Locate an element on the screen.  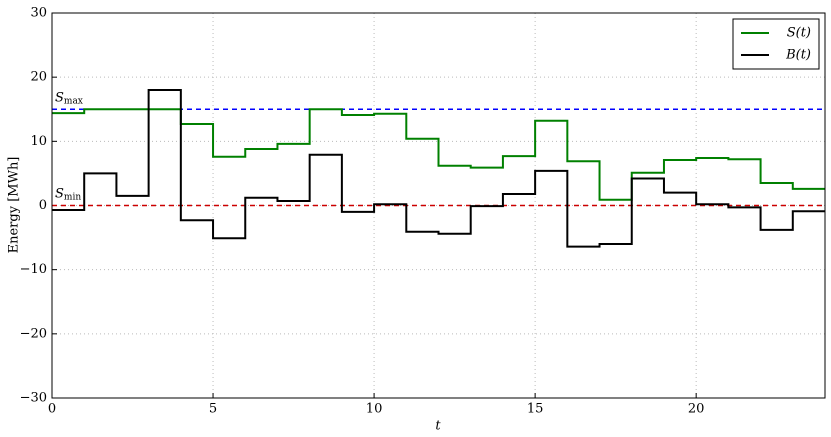
y-tick-label: 10 is located at coordinates (38, 141).